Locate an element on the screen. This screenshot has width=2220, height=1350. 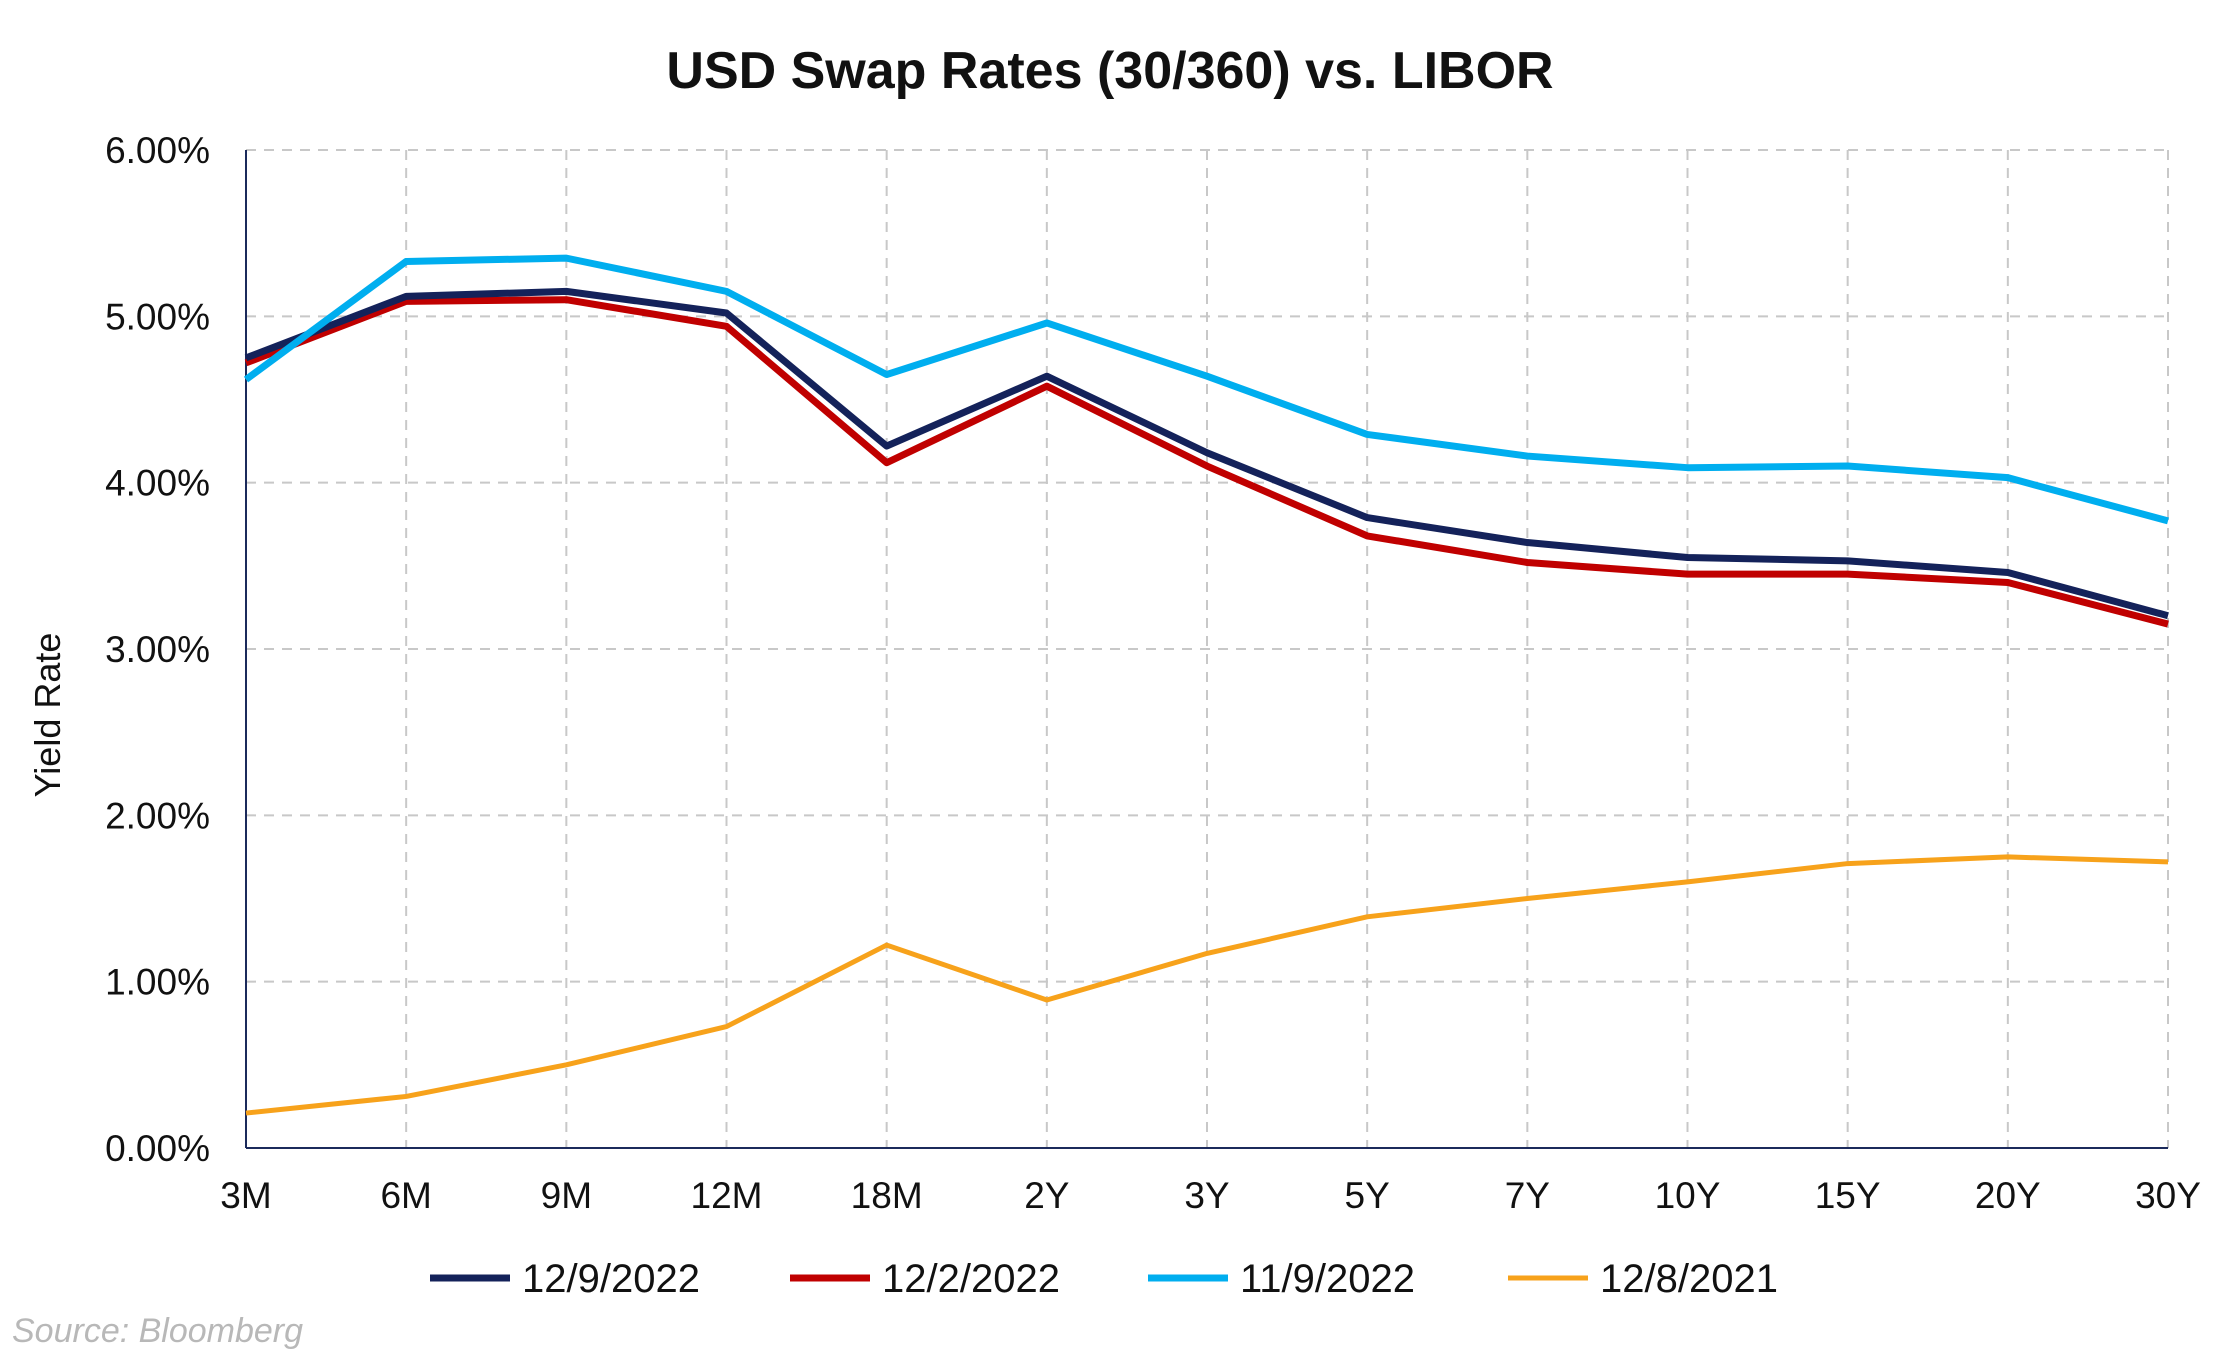
chart-title: USD Swap Rates (30/360) vs. LIBOR is located at coordinates (1109, 71).